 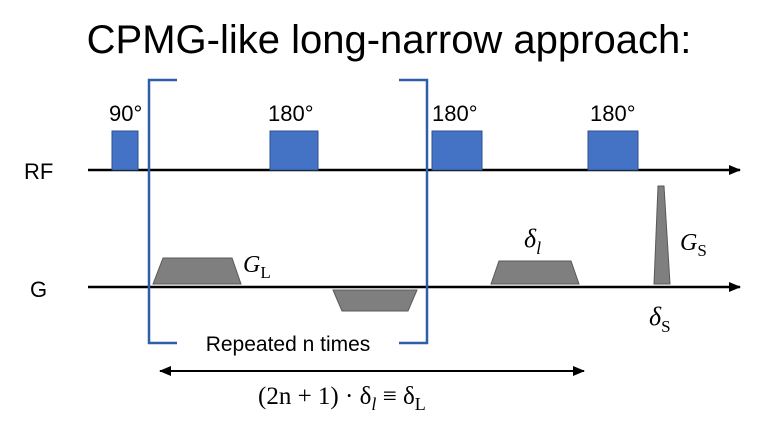 What do you see at coordinates (38, 171) in the screenshot?
I see `rf-row-label: RF` at bounding box center [38, 171].